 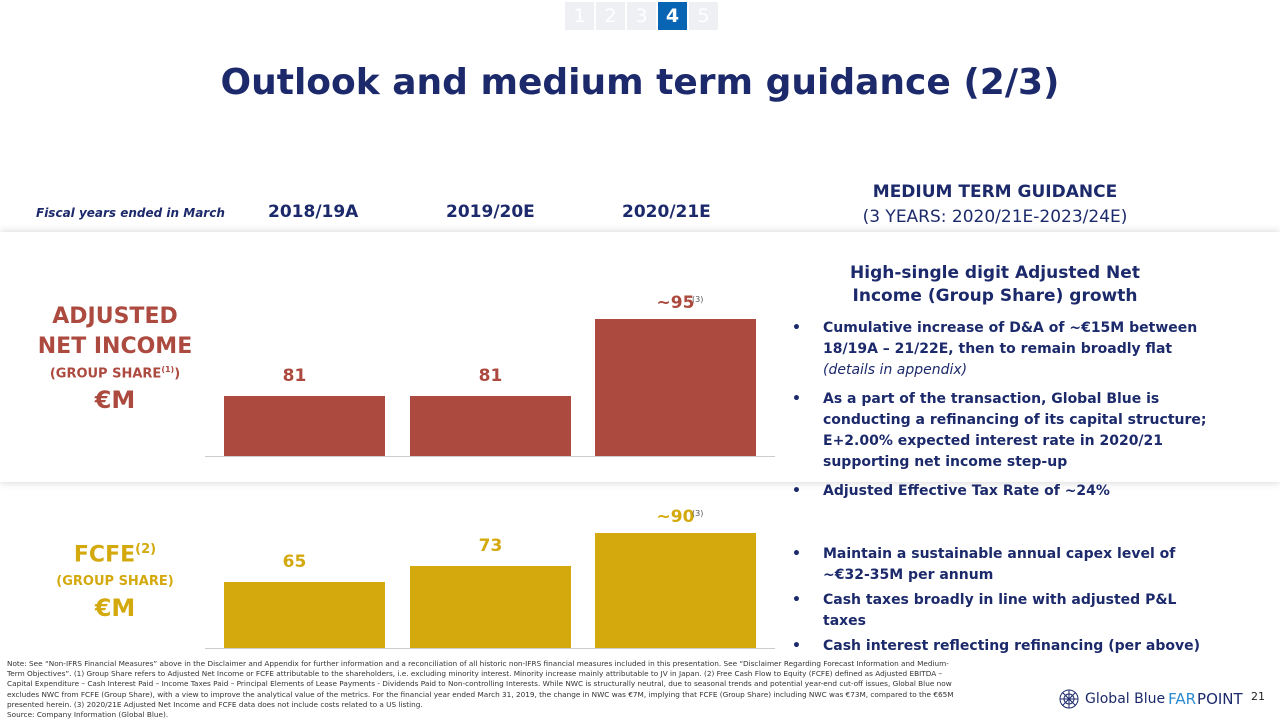 I want to click on logo-text: POINT, so click(x=1220, y=699).